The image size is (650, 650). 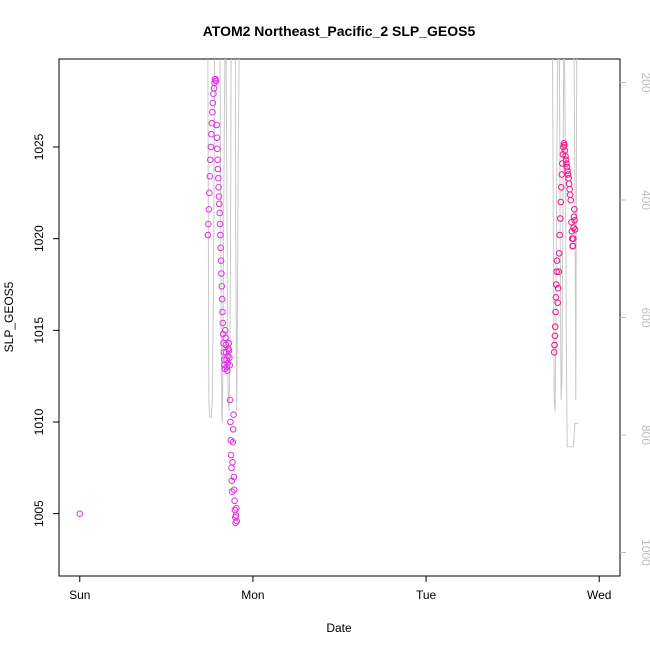 I want to click on y-tick-label-2: 1015, so click(x=39, y=330).